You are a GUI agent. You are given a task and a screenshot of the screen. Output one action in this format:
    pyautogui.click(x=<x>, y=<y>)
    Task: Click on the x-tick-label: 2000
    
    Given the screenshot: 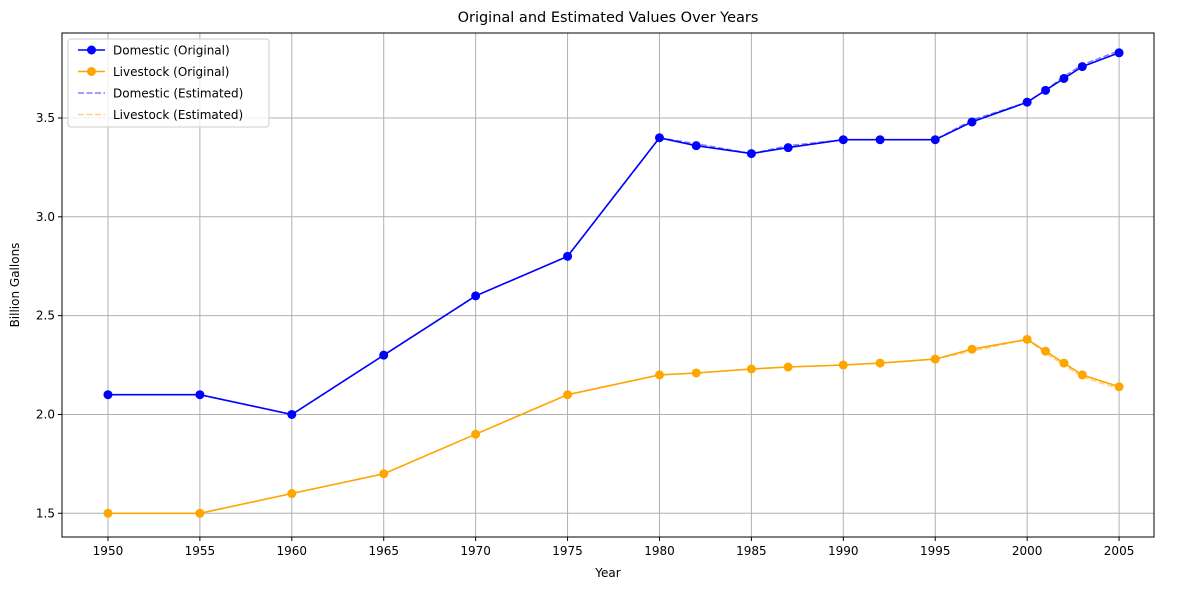 What is the action you would take?
    pyautogui.click(x=1027, y=551)
    